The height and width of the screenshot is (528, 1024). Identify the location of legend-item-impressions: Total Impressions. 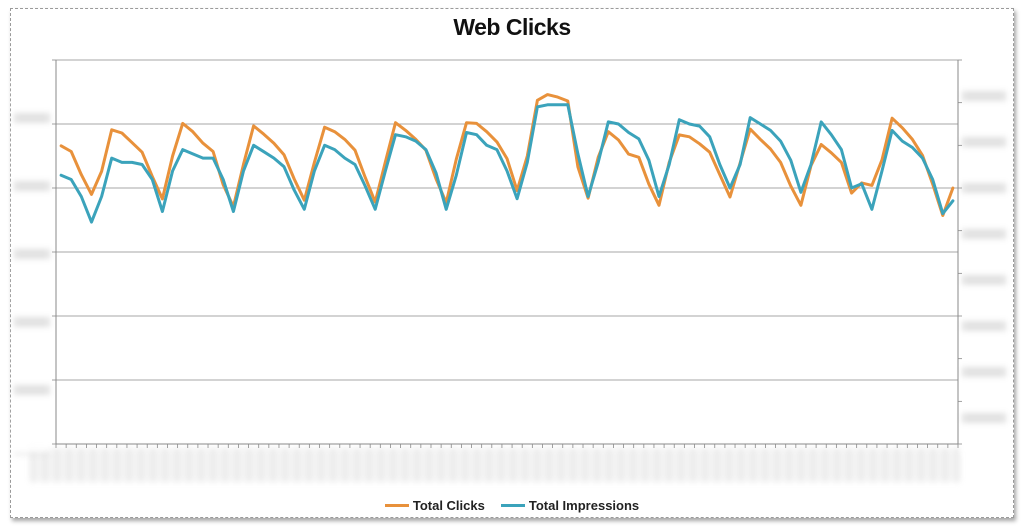
(570, 505).